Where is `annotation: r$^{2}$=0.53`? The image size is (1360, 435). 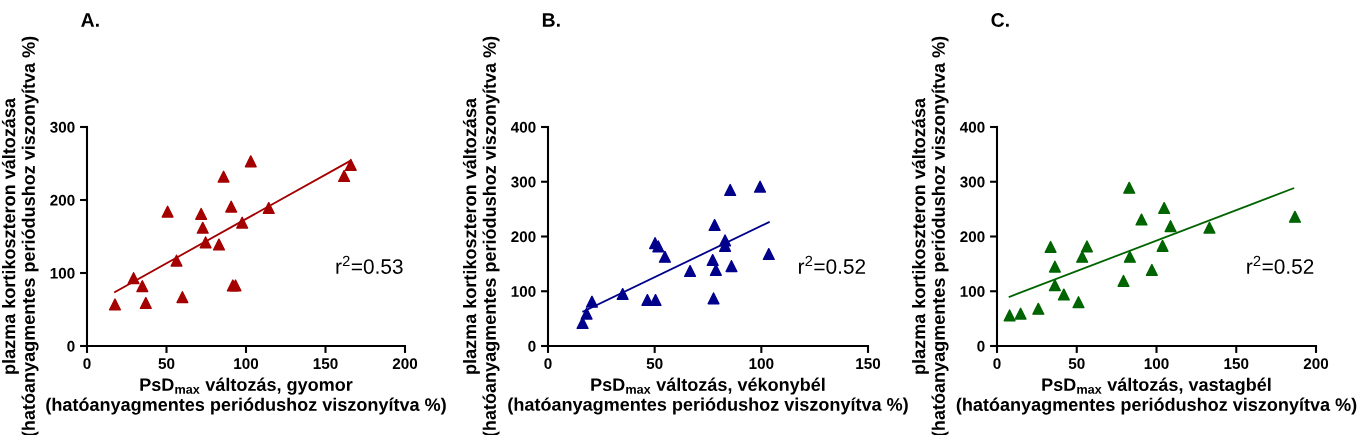
annotation: r$^{2}$=0.53 is located at coordinates (369, 264).